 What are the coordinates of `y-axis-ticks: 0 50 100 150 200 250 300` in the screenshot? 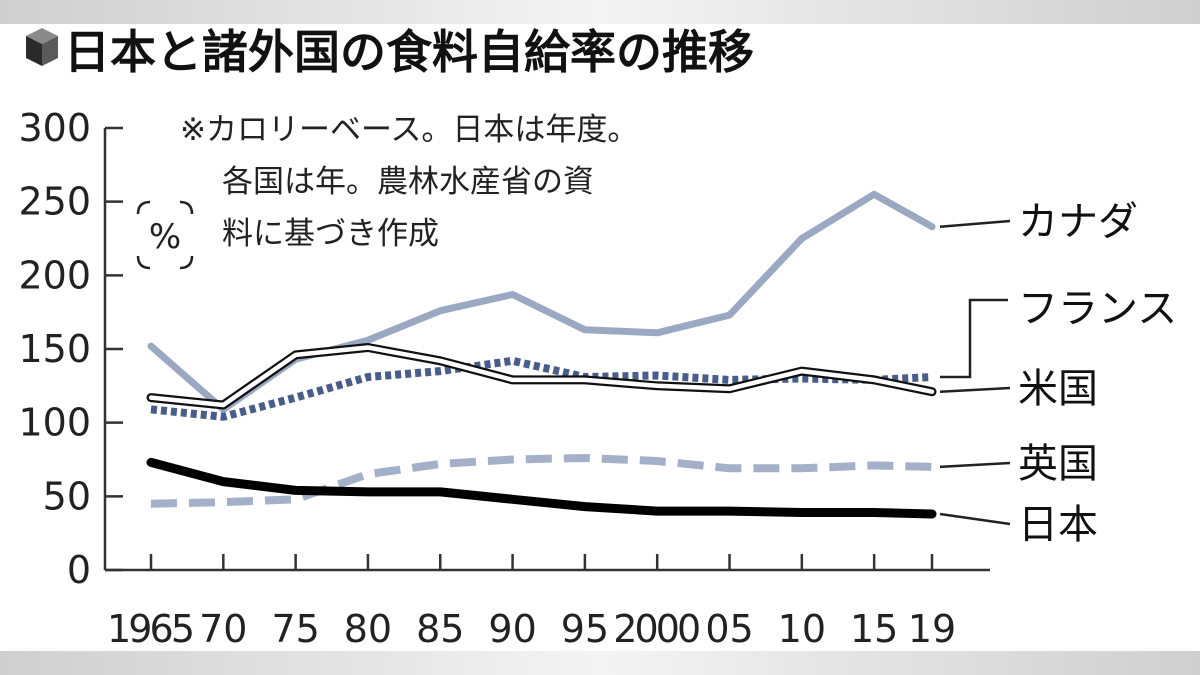 It's located at (70, 349).